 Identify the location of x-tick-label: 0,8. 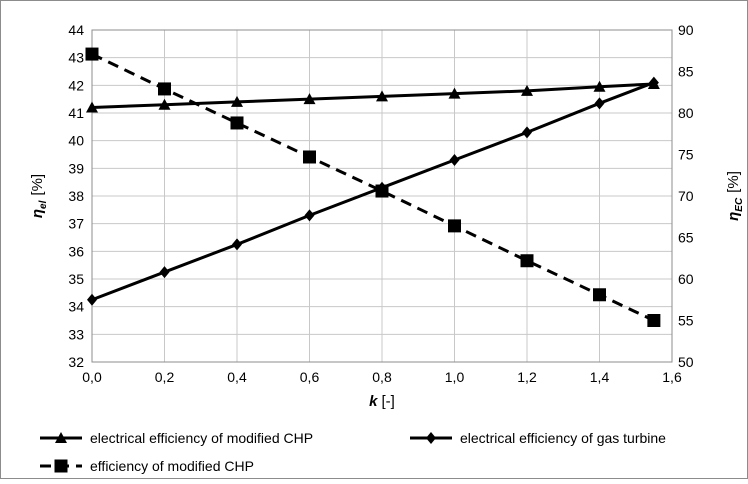
(382, 377).